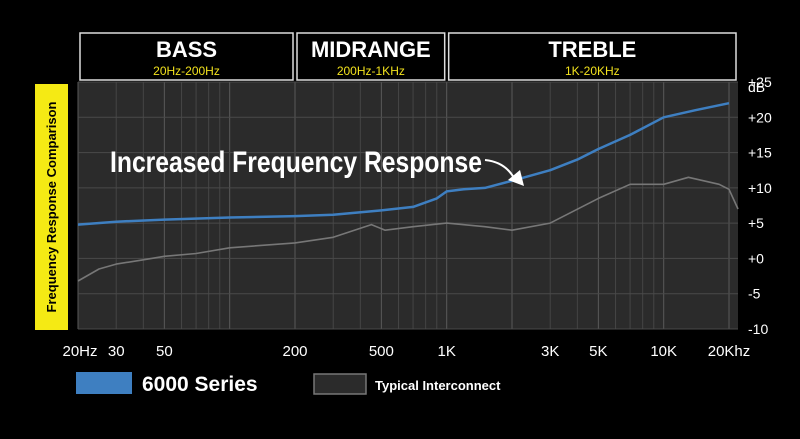 This screenshot has height=439, width=800. What do you see at coordinates (288, 384) in the screenshot?
I see `legend: 6000 Series Typical Interconnect` at bounding box center [288, 384].